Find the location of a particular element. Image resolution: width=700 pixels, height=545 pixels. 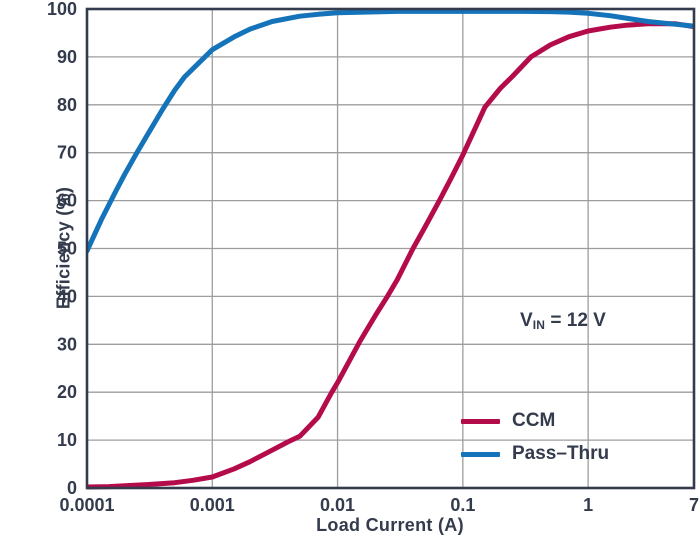

legend-item-ccm: CCM is located at coordinates (535, 421).